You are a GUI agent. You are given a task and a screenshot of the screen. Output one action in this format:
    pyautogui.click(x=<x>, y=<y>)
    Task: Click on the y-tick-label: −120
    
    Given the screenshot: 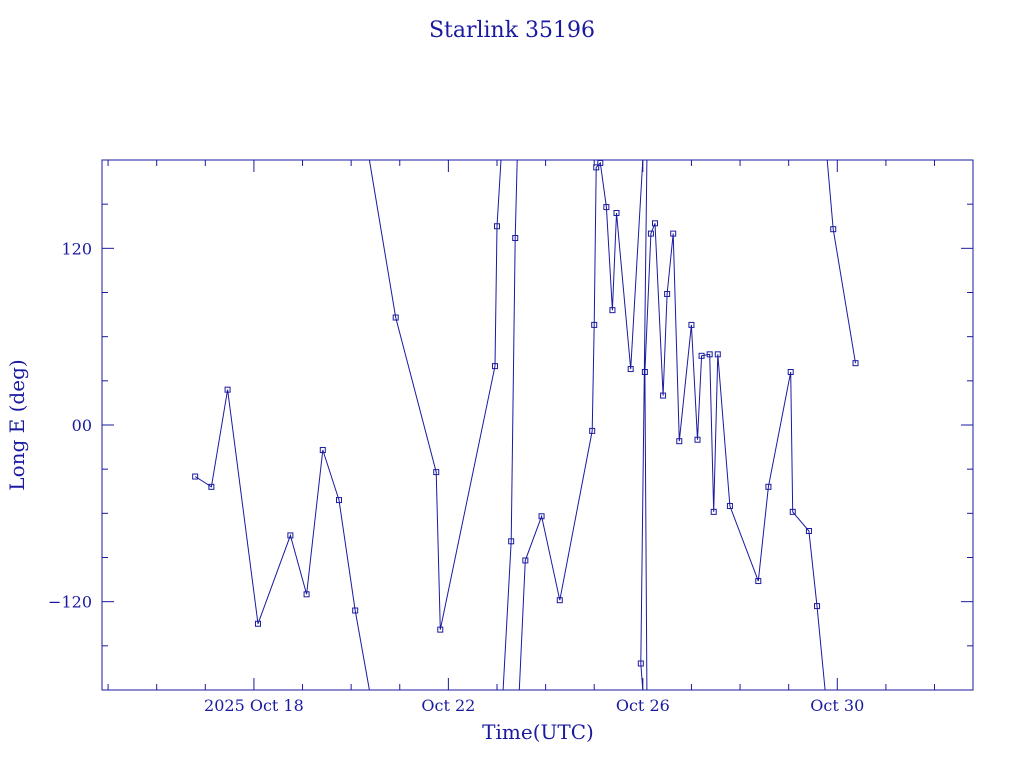 What is the action you would take?
    pyautogui.click(x=70, y=602)
    